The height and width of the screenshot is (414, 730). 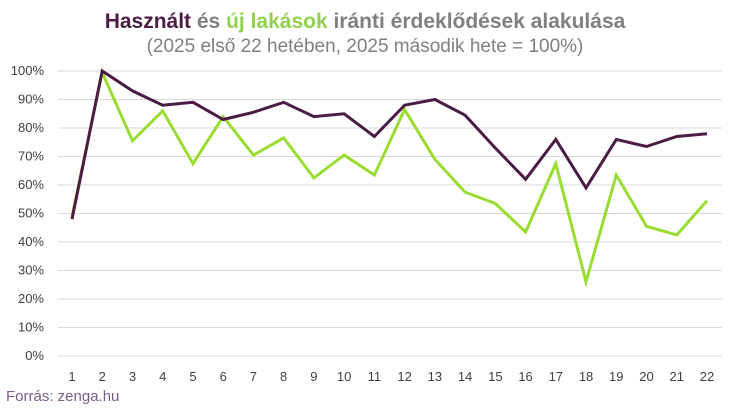 I want to click on x-tick-label: 20, so click(x=646, y=376).